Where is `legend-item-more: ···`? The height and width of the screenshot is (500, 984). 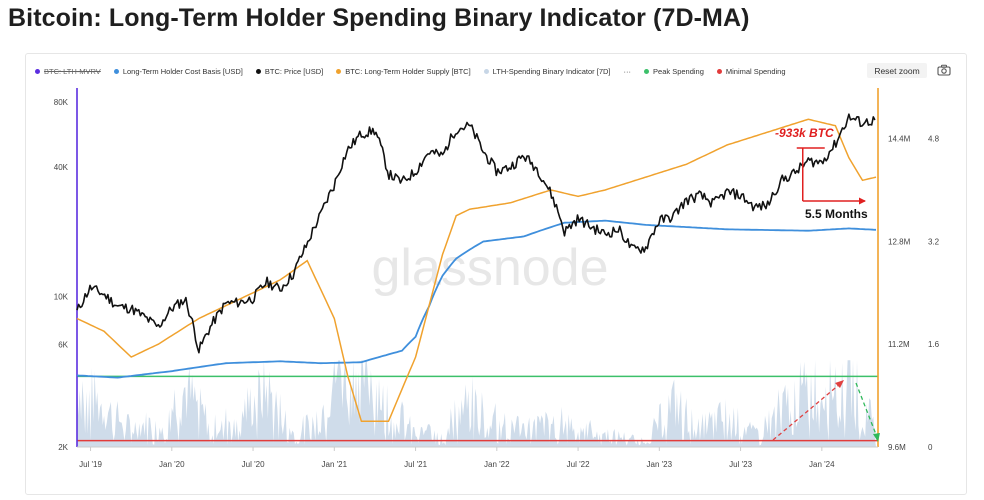 legend-item-more: ··· is located at coordinates (628, 71).